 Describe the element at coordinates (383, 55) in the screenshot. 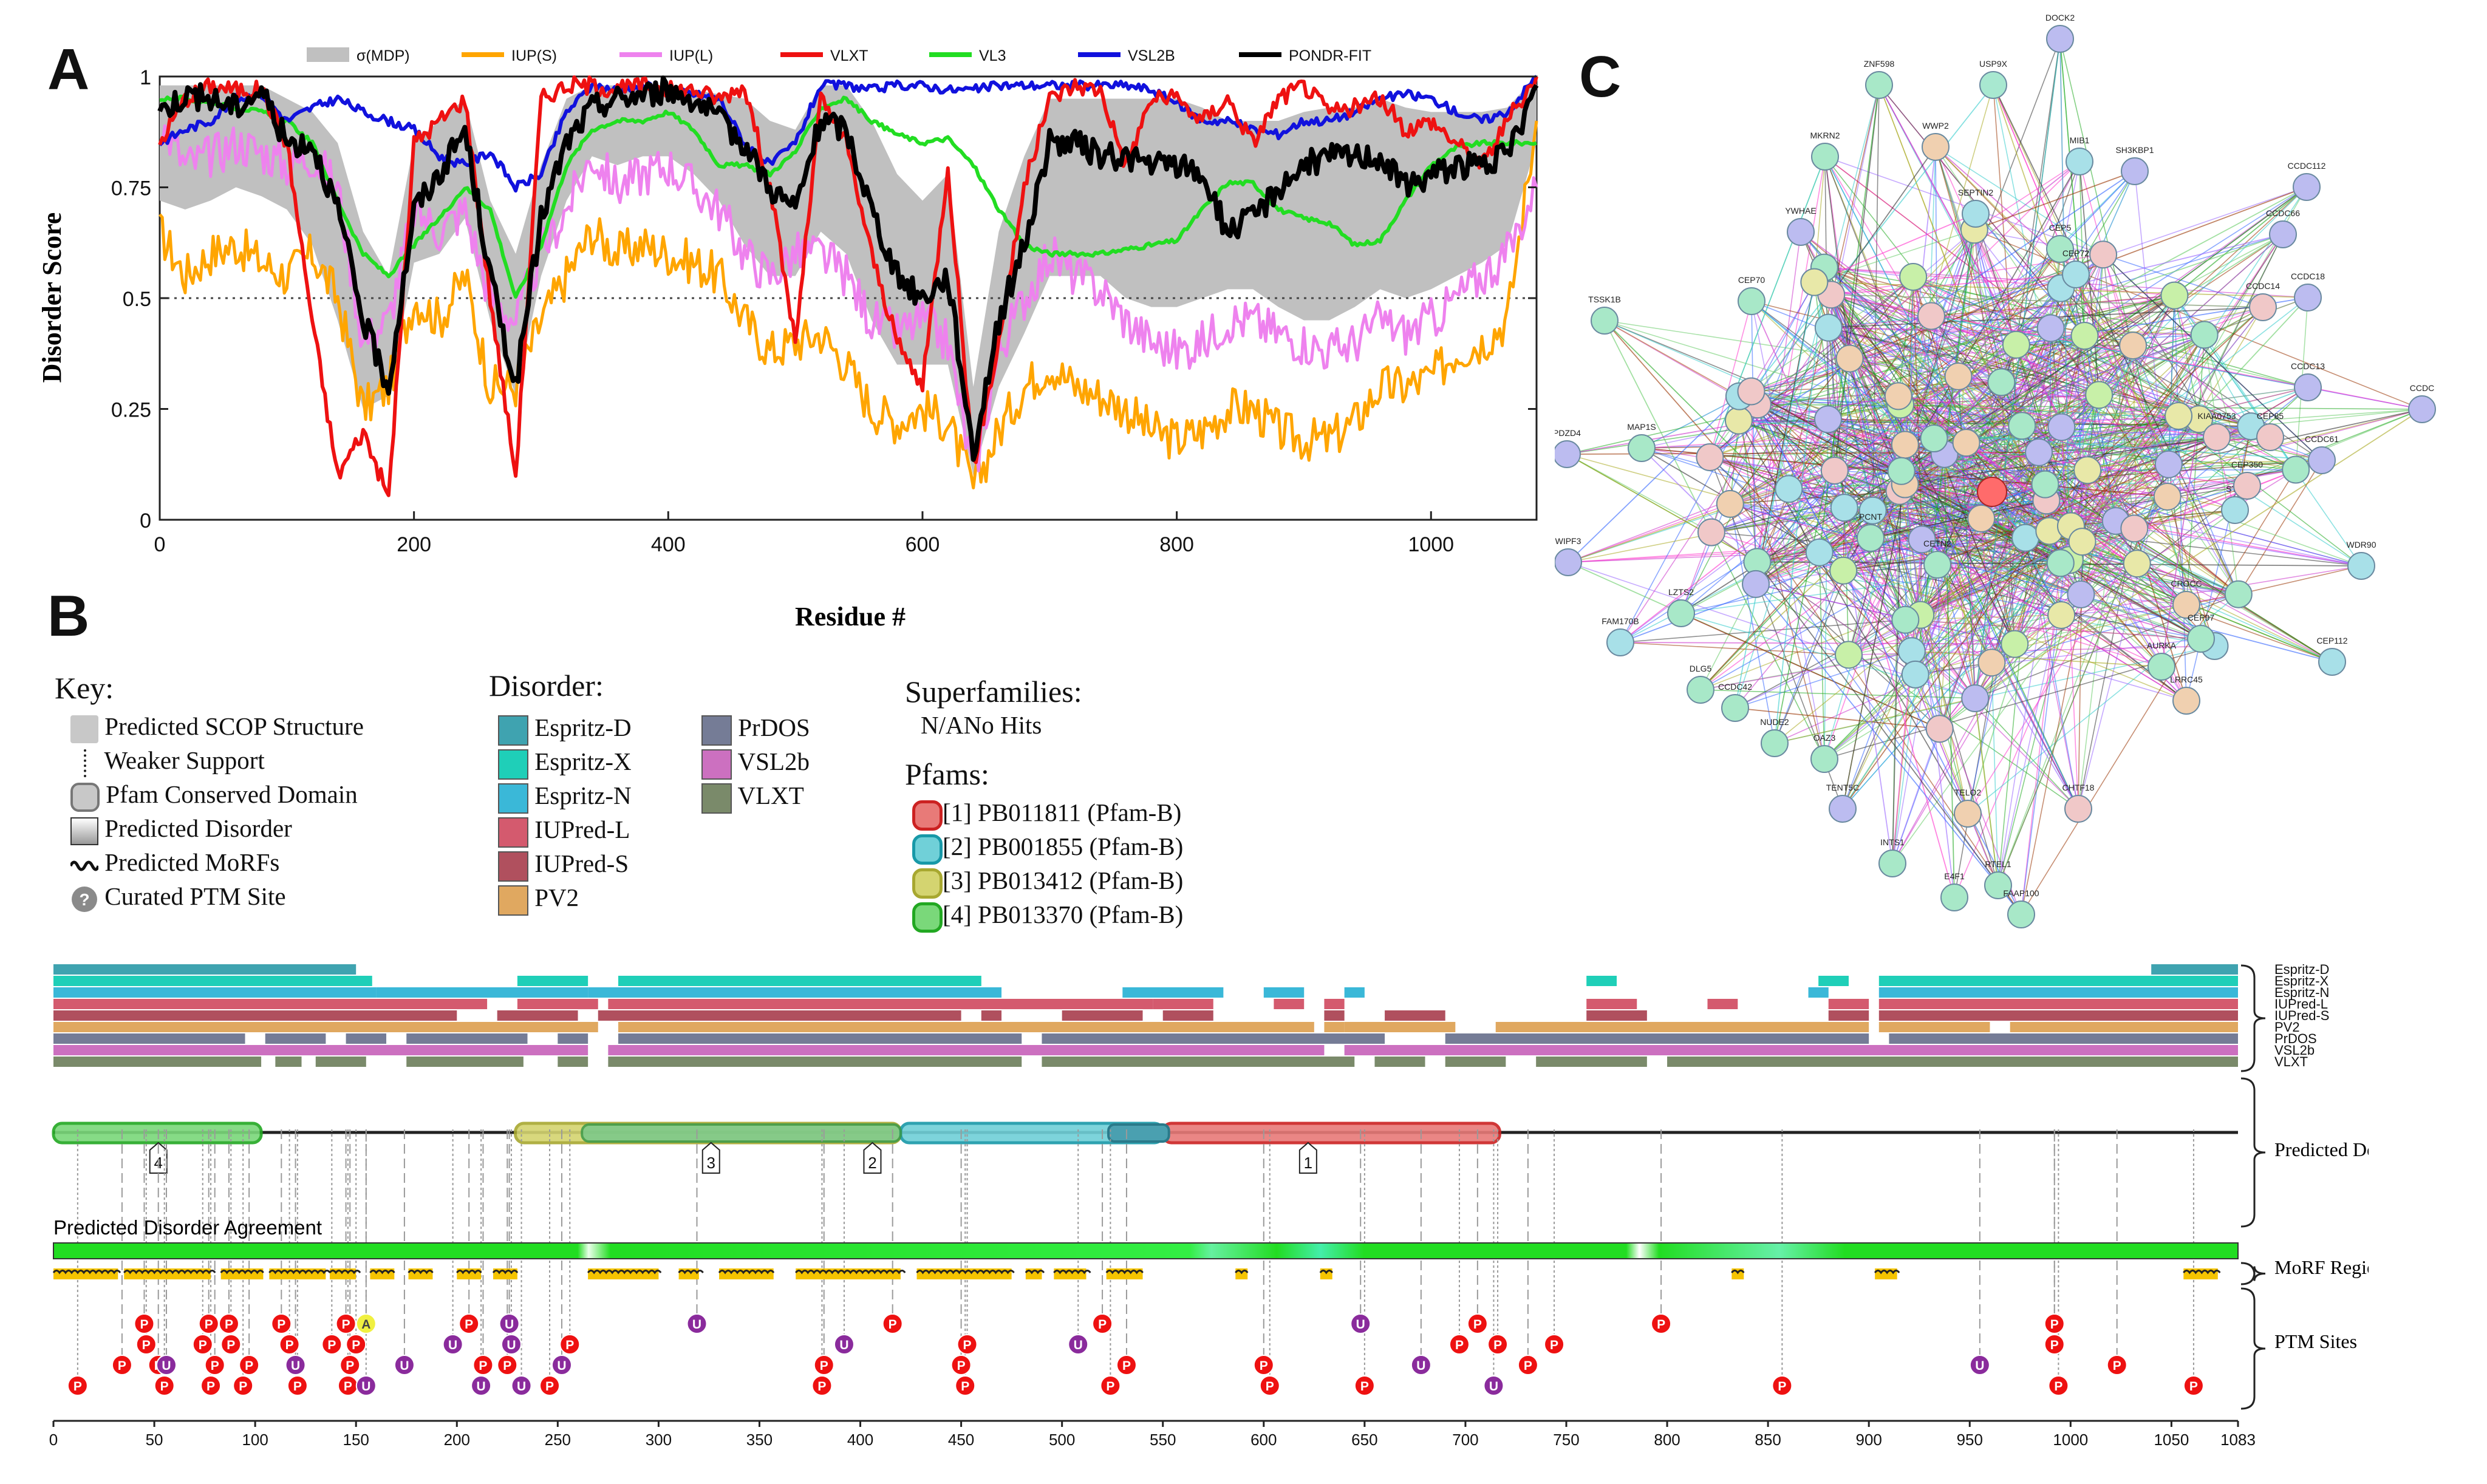

I see `legend-label: σ(MDP)` at that location.